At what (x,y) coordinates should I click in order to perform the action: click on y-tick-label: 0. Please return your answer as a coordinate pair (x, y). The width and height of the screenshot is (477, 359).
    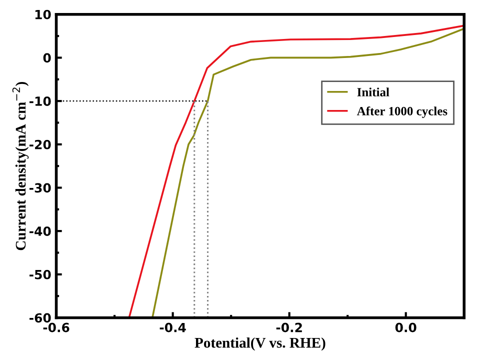
    Looking at the image, I should click on (47, 58).